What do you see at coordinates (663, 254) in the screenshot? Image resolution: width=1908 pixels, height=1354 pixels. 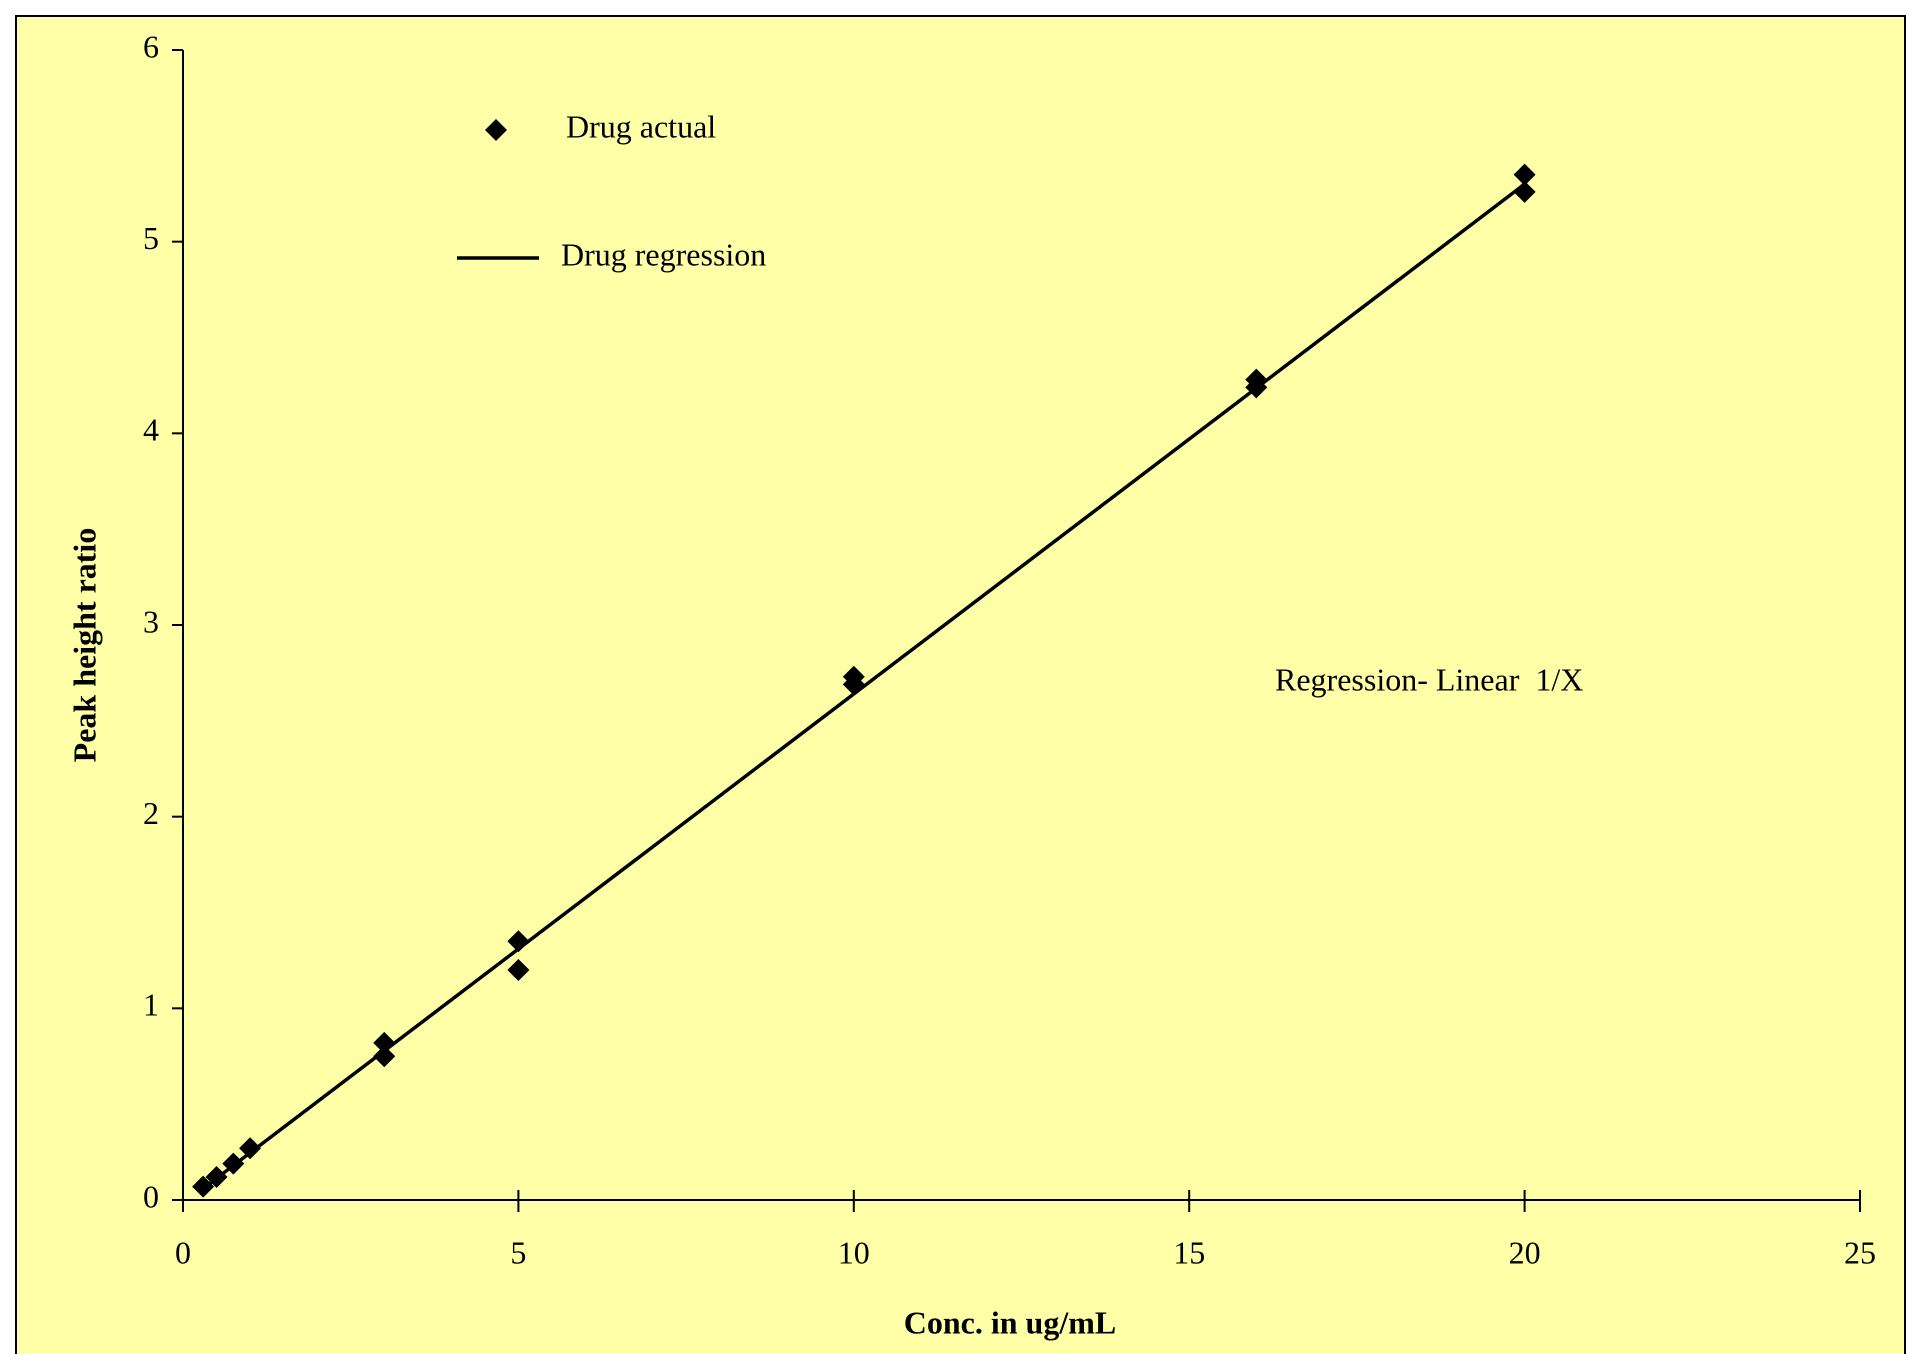 I see `legend-label: Drug regression` at bounding box center [663, 254].